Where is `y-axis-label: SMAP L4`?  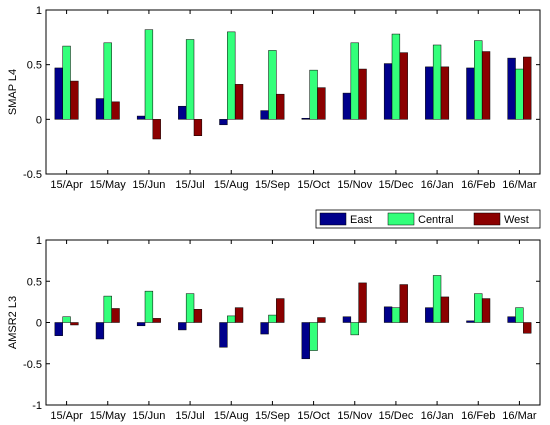 y-axis-label: SMAP L4 is located at coordinates (13, 92).